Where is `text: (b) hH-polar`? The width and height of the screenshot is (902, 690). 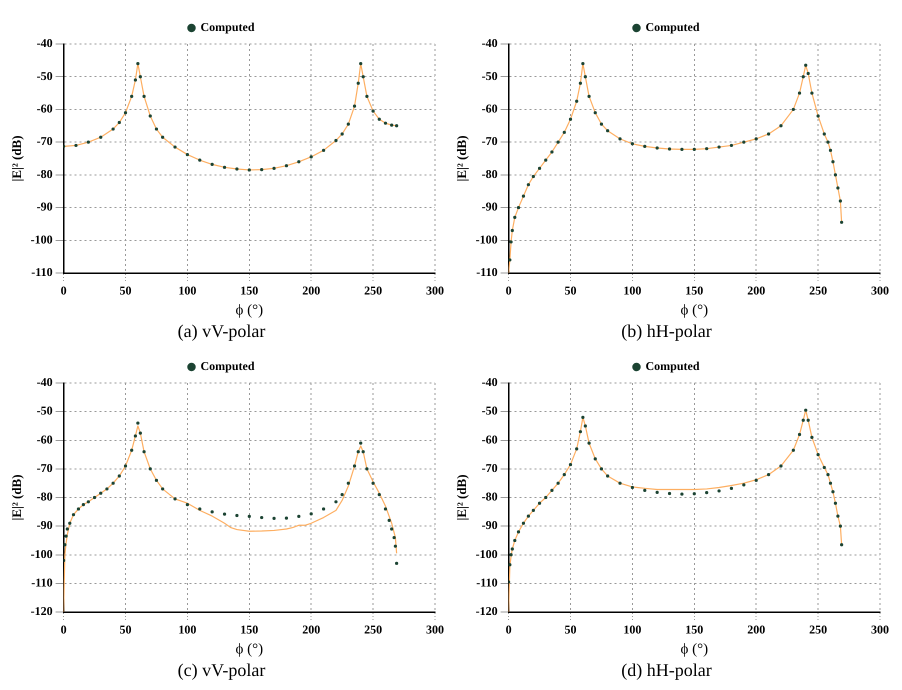
text: (b) hH-polar is located at coordinates (666, 330).